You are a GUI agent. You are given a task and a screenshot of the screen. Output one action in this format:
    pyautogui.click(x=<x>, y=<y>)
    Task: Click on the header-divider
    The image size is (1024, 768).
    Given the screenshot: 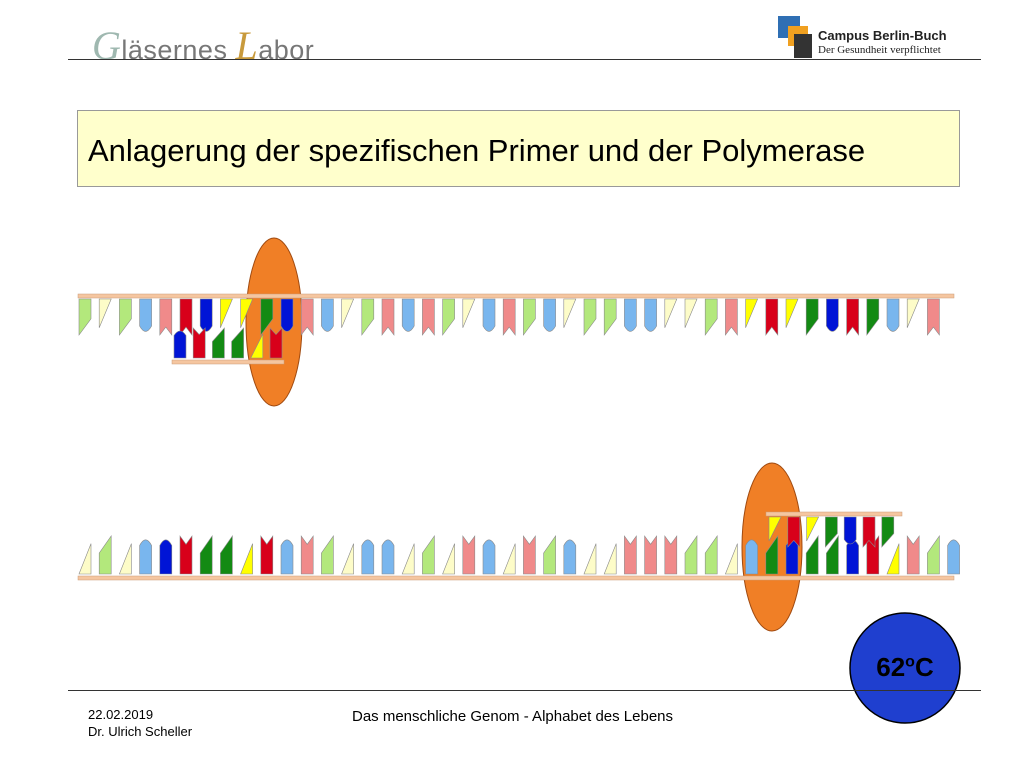 What is the action you would take?
    pyautogui.click(x=524, y=59)
    